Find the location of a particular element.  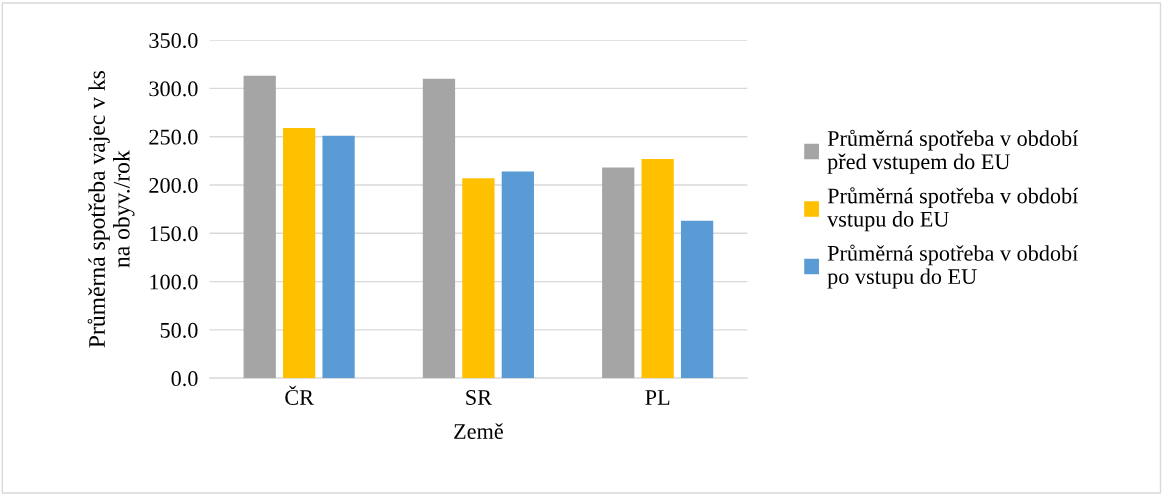

legend-label: Průměrná spotřeba v období po vstupu do EU is located at coordinates (953, 266).